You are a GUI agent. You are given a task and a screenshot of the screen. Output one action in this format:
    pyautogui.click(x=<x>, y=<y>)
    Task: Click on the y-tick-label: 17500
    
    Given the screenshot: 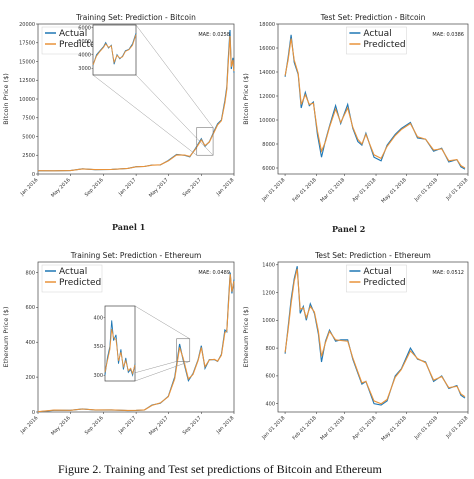 What is the action you would take?
    pyautogui.click(x=27, y=44)
    